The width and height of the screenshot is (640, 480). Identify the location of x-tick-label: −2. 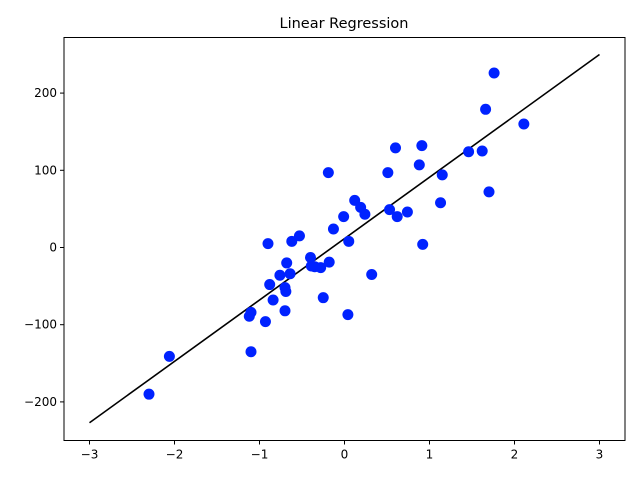
(175, 455).